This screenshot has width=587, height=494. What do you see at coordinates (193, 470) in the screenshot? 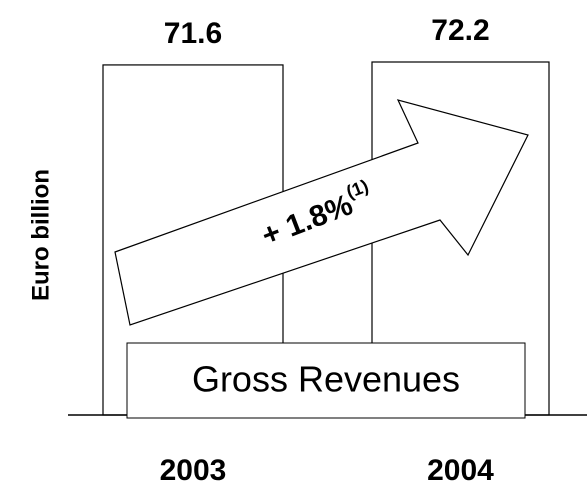
I see `x-tick-label: 2003` at bounding box center [193, 470].